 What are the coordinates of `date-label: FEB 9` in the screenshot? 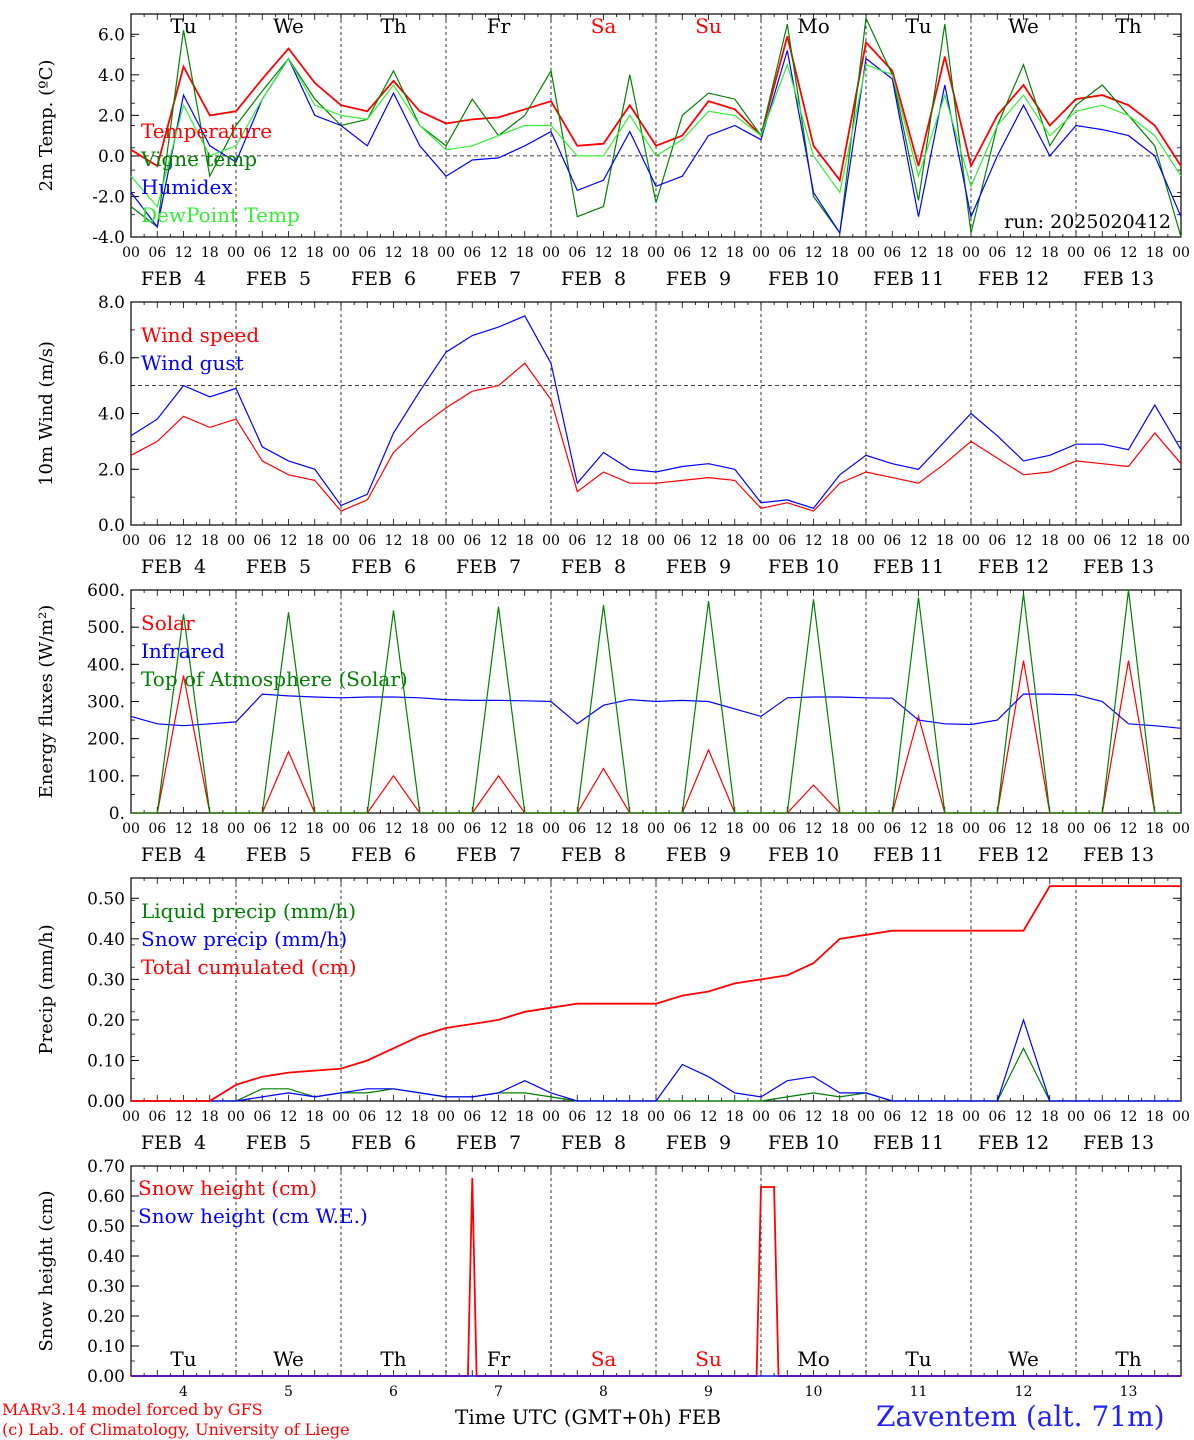 It's located at (698, 279).